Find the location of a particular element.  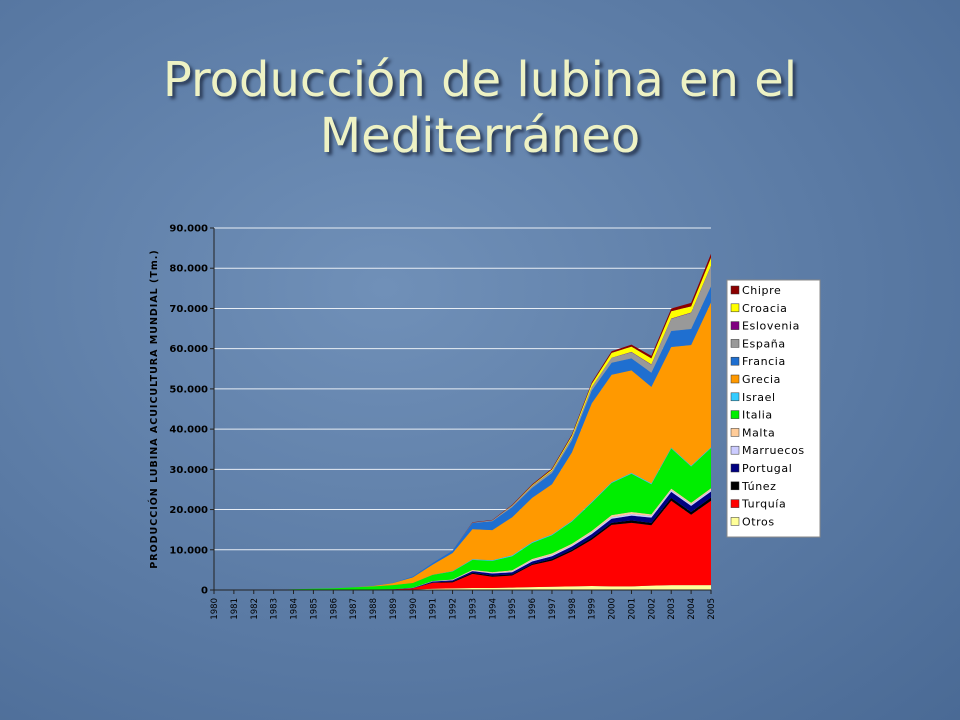

legend-label: Italia is located at coordinates (757, 415).